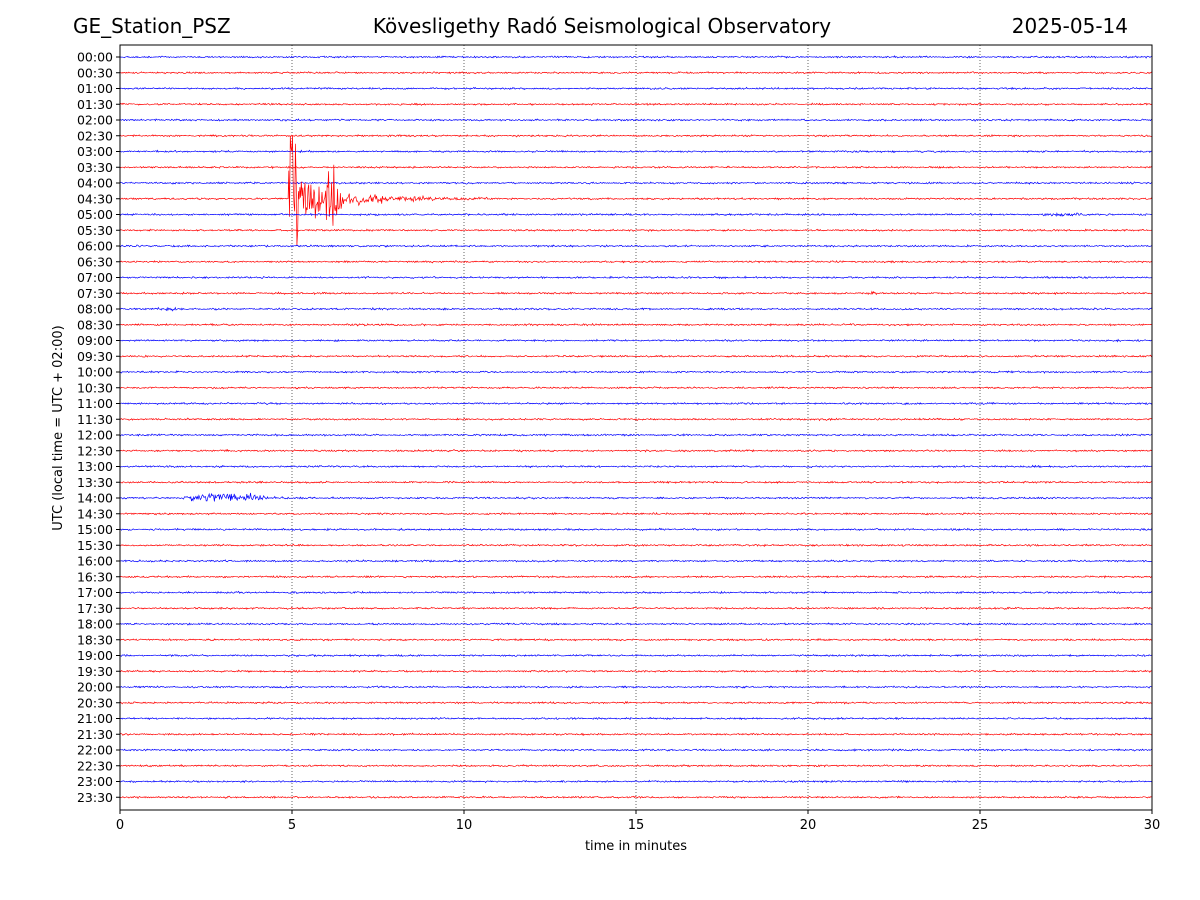 This screenshot has height=900, width=1200. Describe the element at coordinates (95, 340) in the screenshot. I see `y-tick-label: 09:00` at that location.